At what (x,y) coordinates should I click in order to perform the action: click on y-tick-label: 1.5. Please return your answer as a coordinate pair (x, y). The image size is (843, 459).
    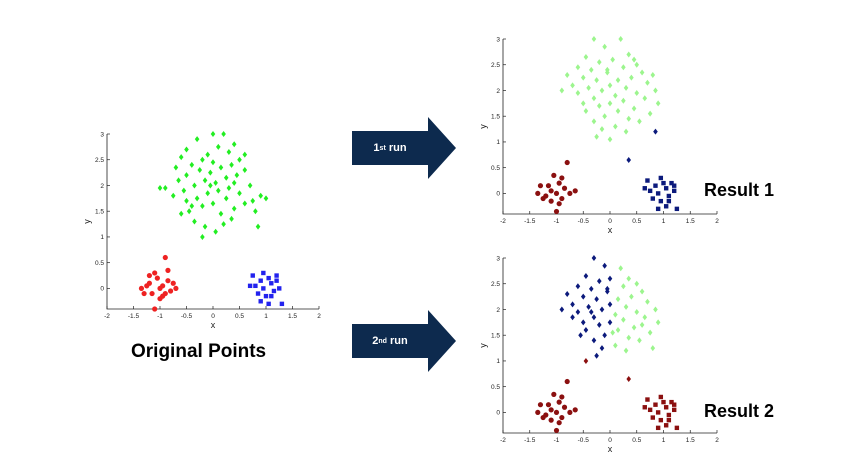
    Looking at the image, I should click on (99, 212).